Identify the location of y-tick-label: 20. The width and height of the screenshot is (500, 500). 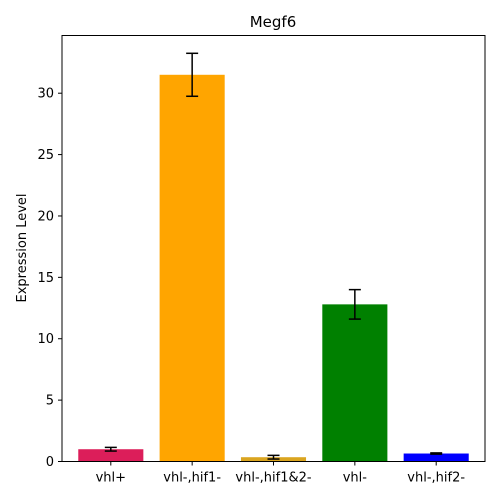
(45, 216).